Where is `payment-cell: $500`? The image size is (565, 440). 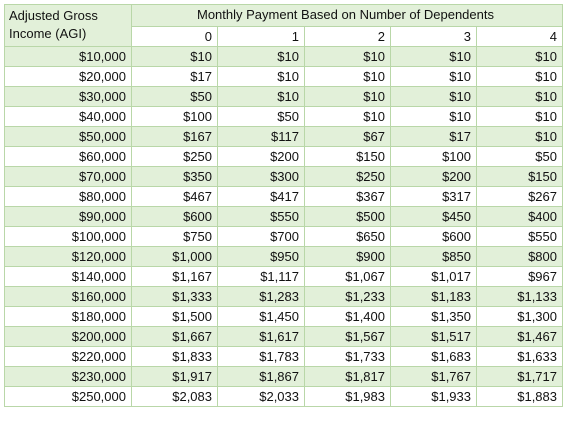
payment-cell: $500 is located at coordinates (347, 216).